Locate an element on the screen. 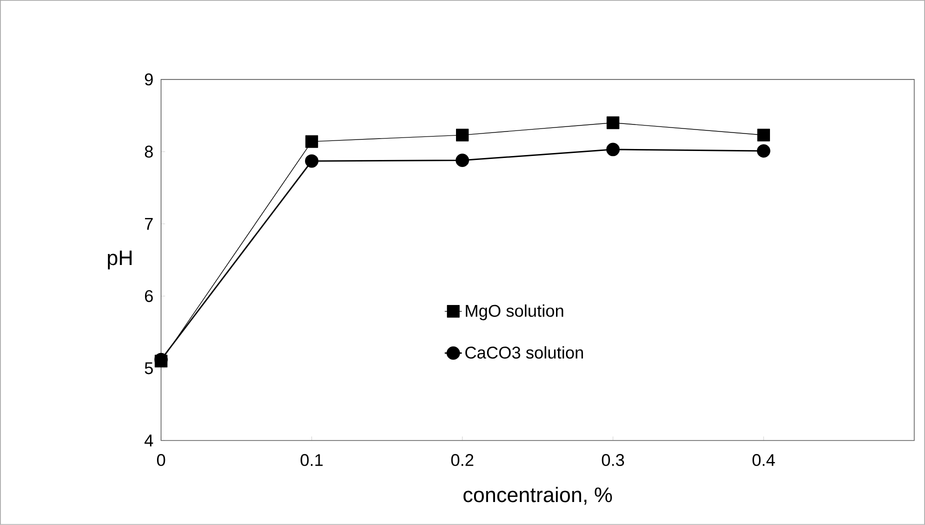 This screenshot has width=925, height=525. y-tick-label: 8 is located at coordinates (148, 152).